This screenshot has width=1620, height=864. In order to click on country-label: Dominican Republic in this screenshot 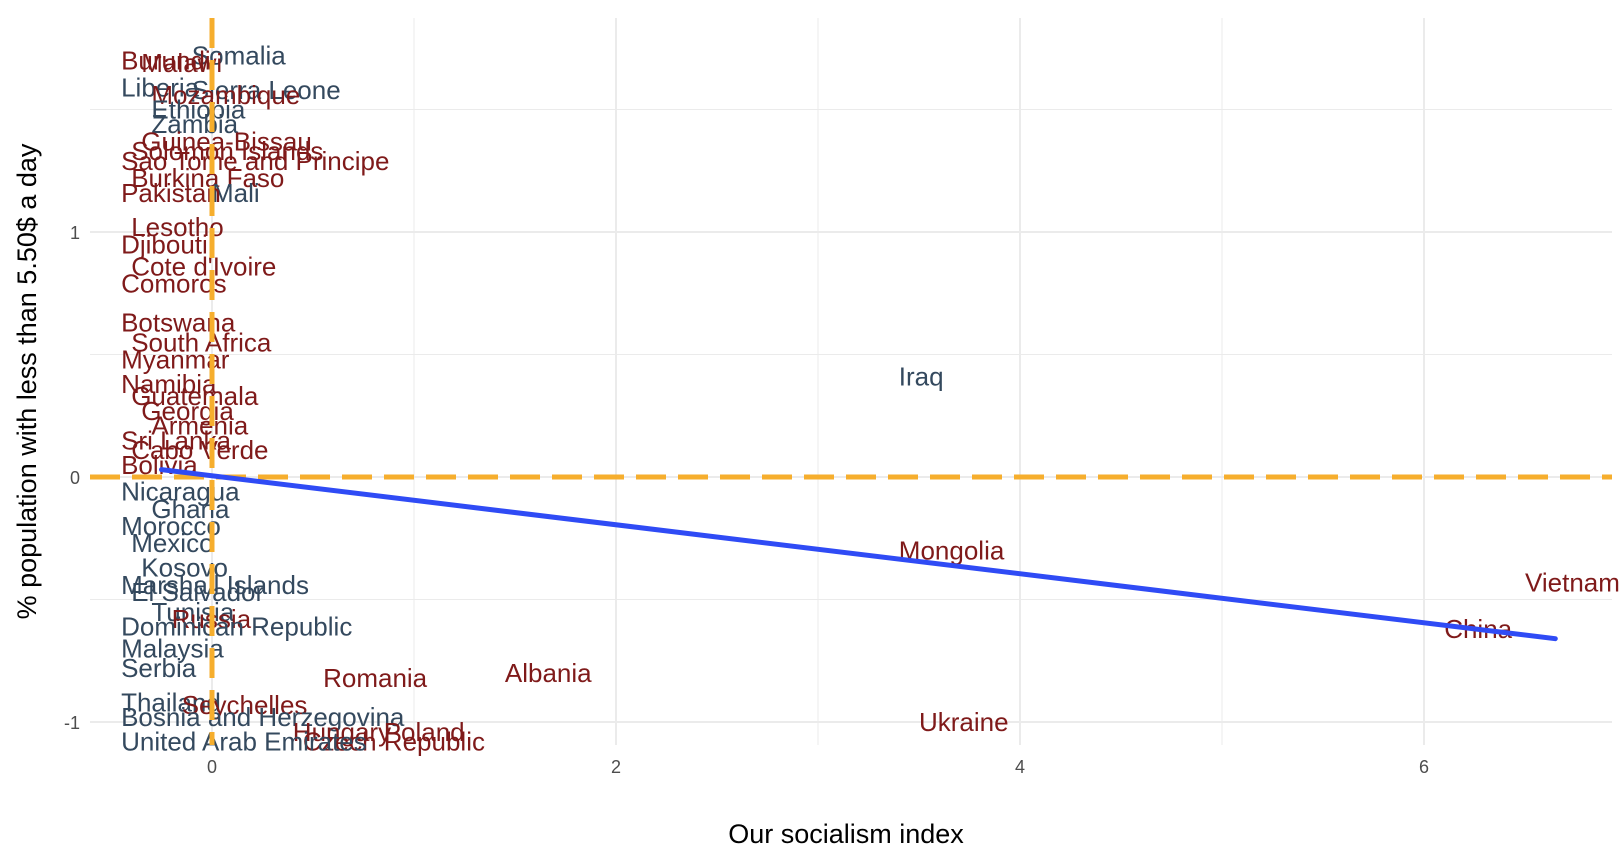, I will do `click(236, 626)`.